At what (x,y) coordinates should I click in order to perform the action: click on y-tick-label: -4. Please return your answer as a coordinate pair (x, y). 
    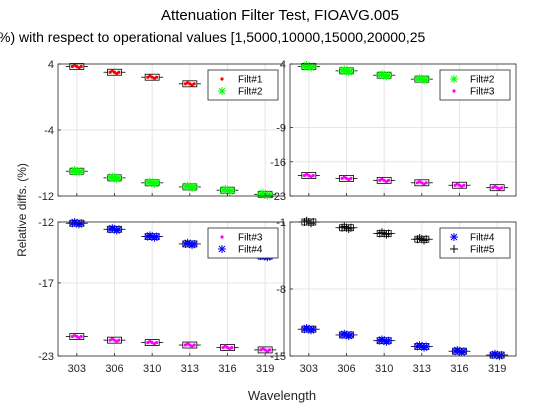
    Looking at the image, I should click on (49, 131).